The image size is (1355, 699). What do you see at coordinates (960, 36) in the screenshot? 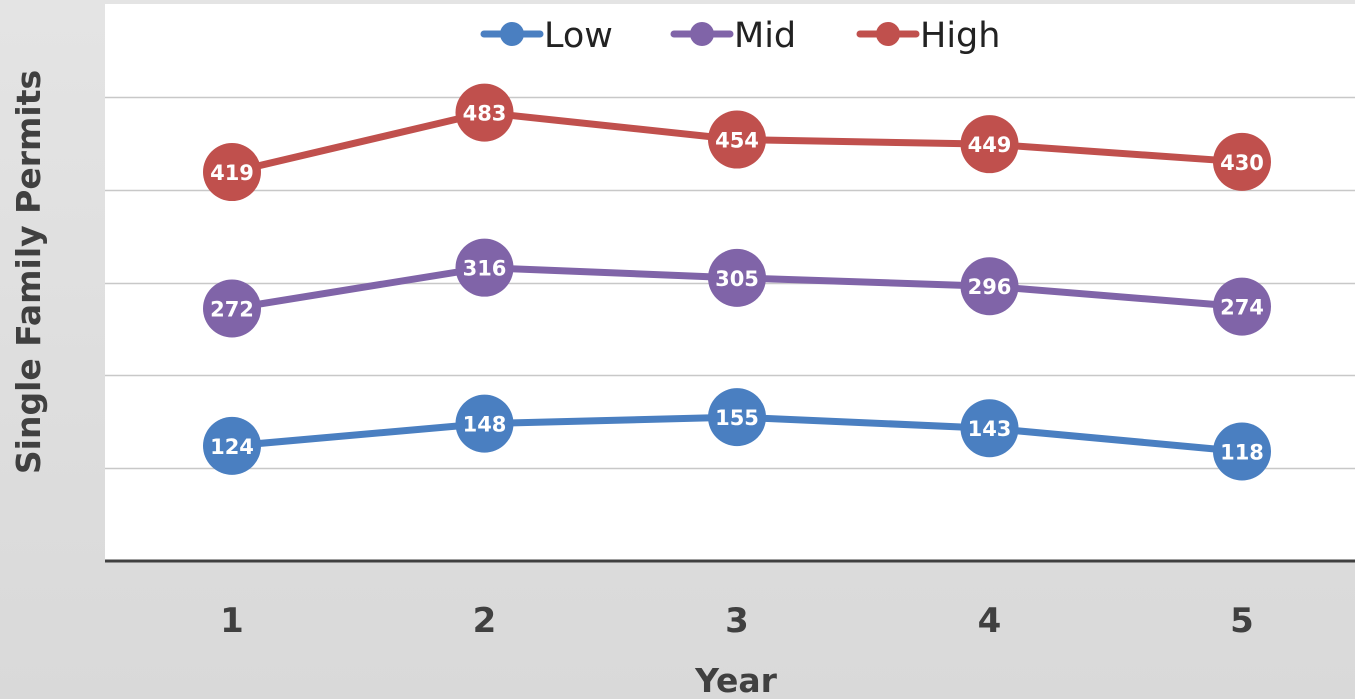
I see `legend-label-high: High` at bounding box center [960, 36].